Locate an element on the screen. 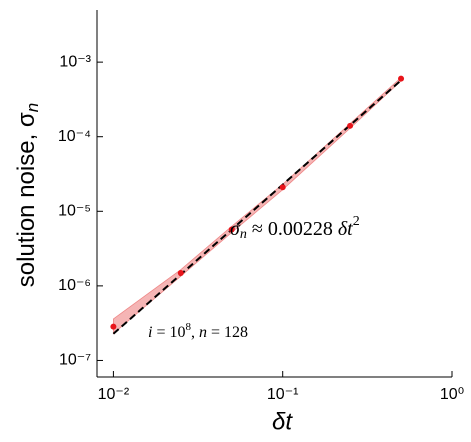 The height and width of the screenshot is (442, 471). part: σ is located at coordinates (235, 229).